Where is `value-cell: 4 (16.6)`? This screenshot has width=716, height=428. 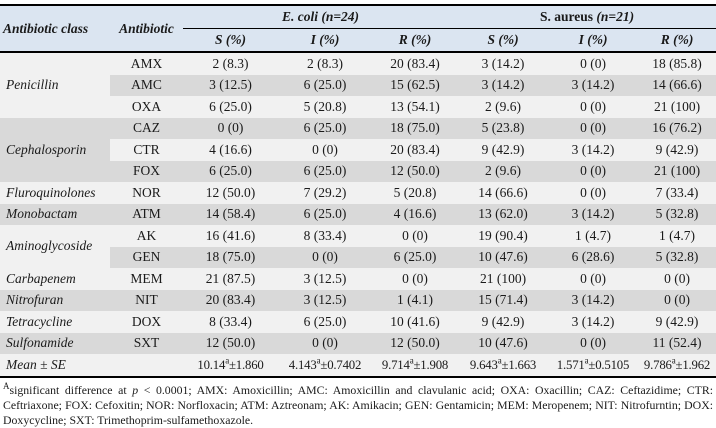 value-cell: 4 (16.6) is located at coordinates (230, 150).